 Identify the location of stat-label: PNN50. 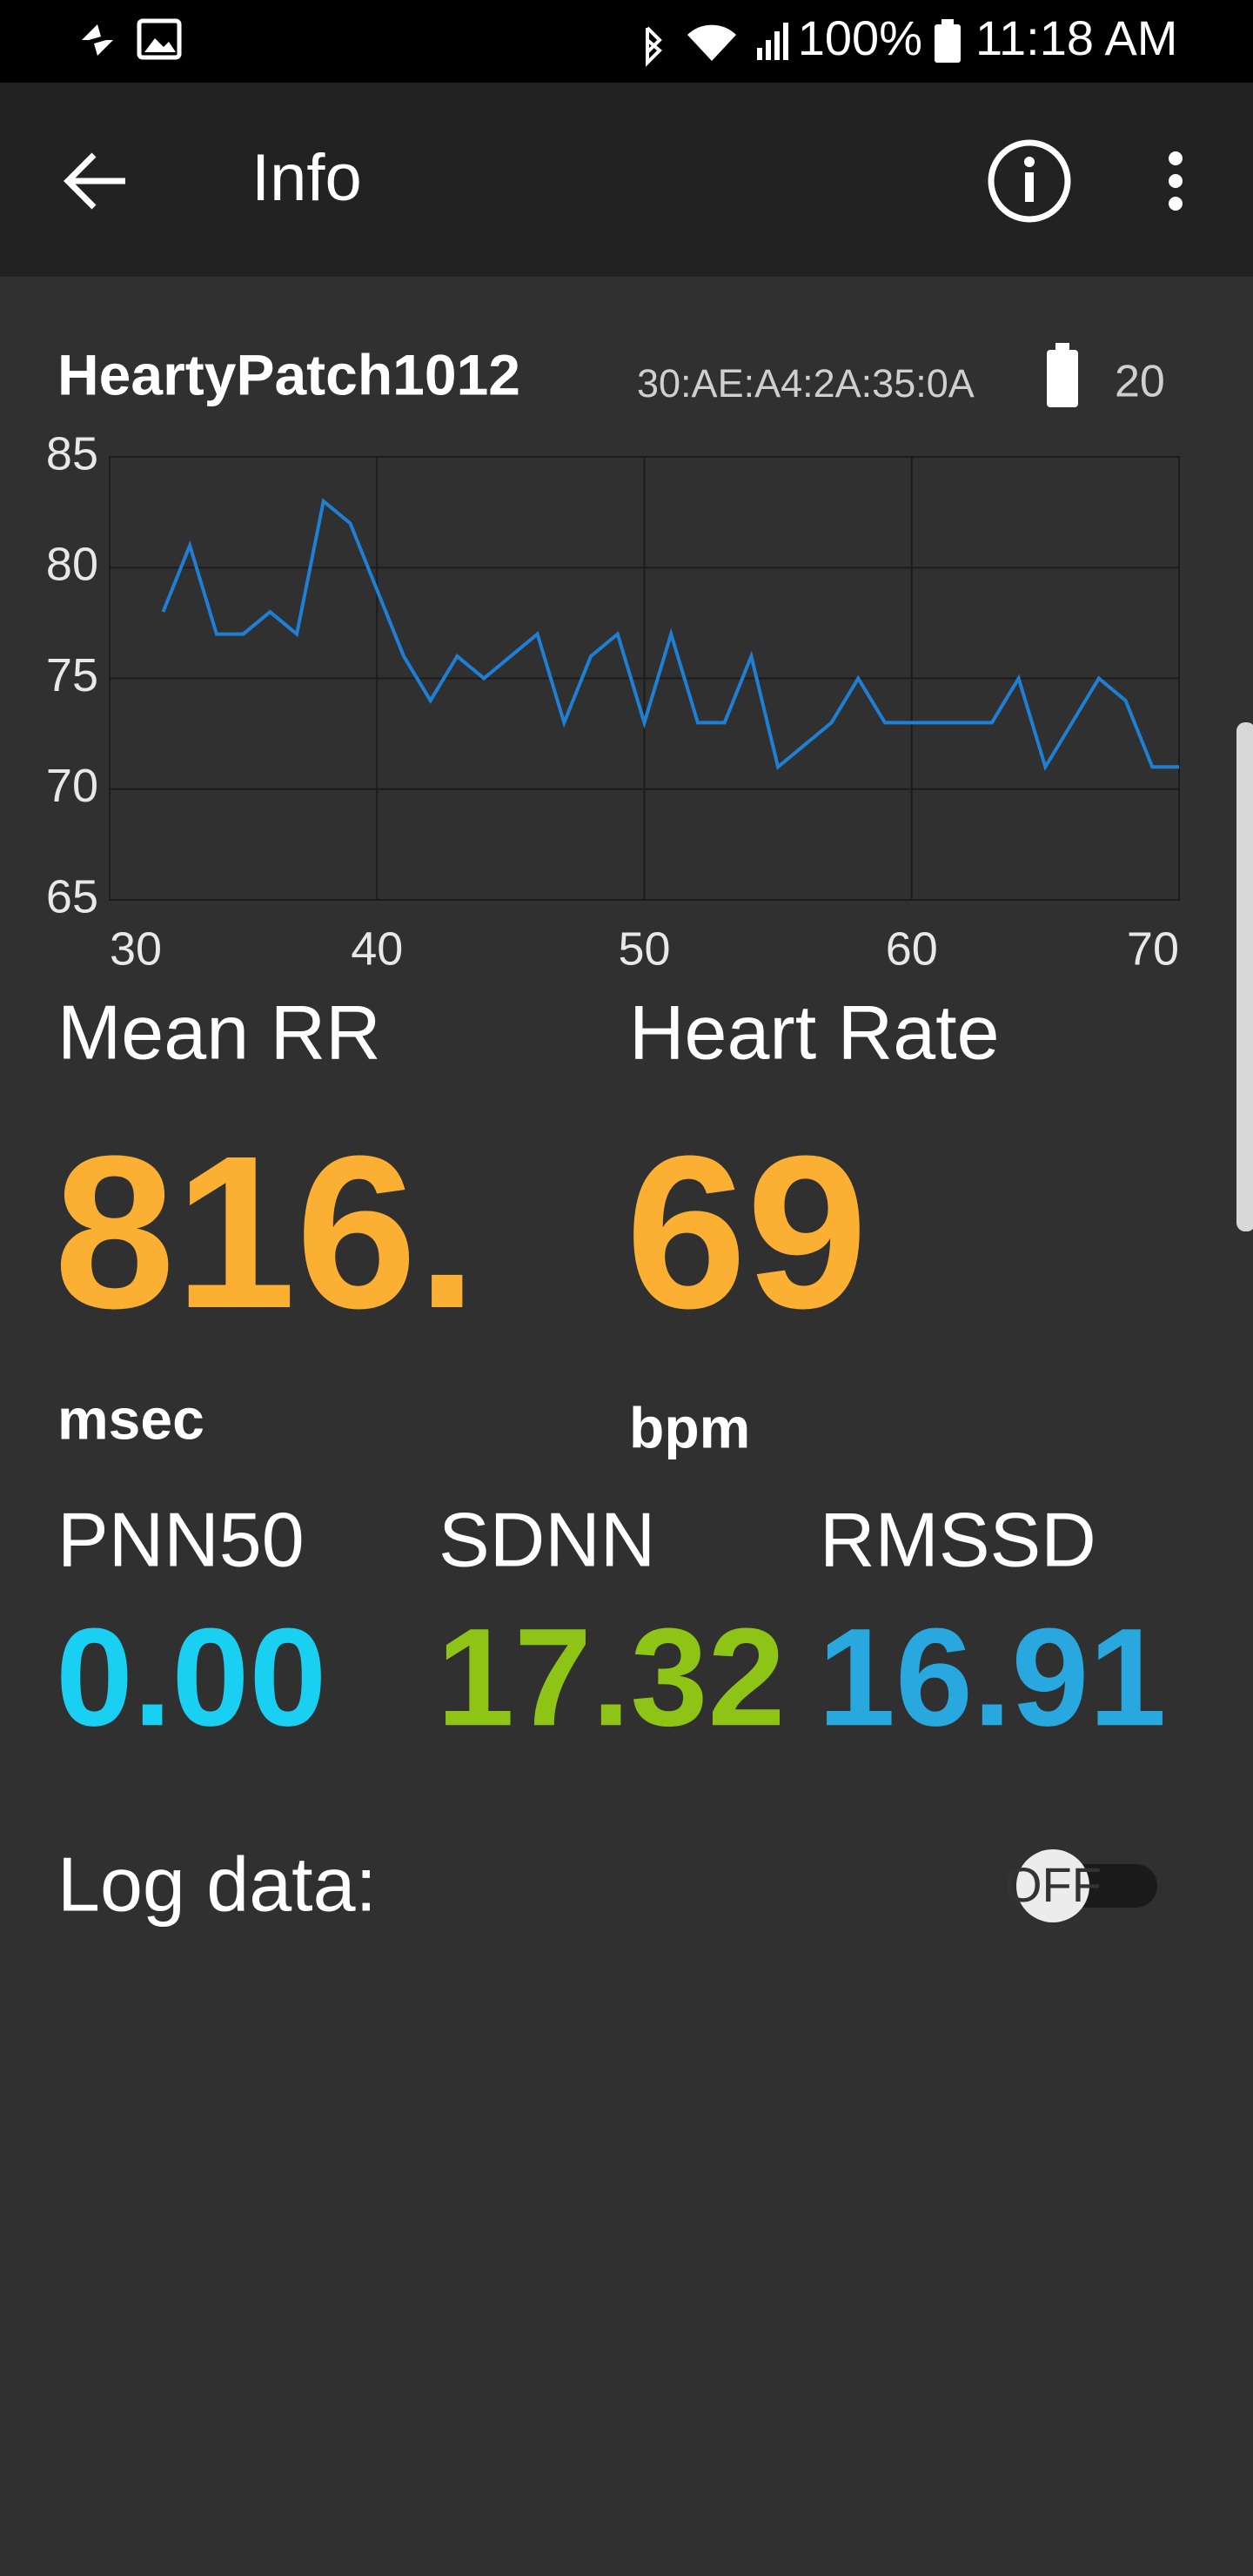
(181, 1539).